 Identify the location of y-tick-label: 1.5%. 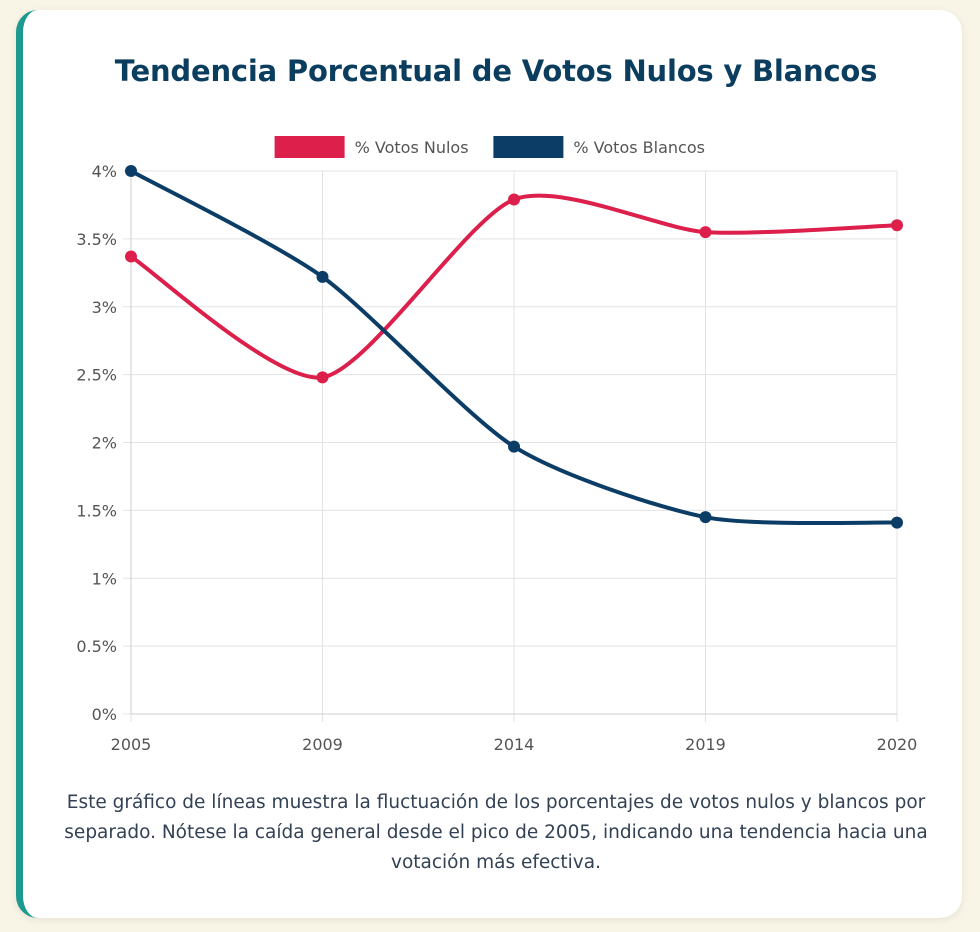
(96, 510).